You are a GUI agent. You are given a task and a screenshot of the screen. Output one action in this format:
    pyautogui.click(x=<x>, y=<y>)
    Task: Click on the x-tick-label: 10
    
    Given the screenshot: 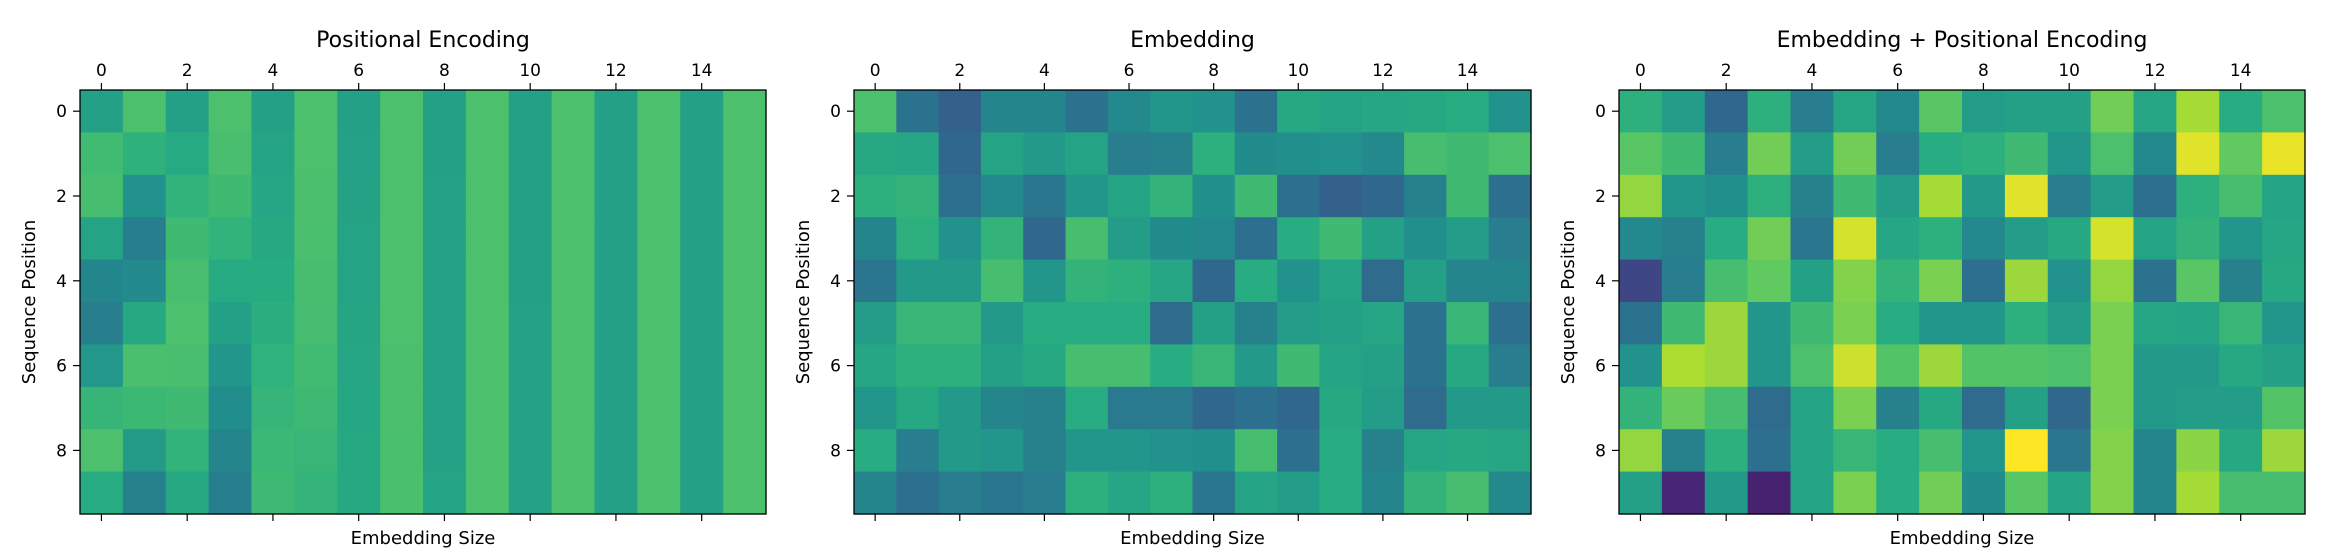 What is the action you would take?
    pyautogui.click(x=2069, y=71)
    